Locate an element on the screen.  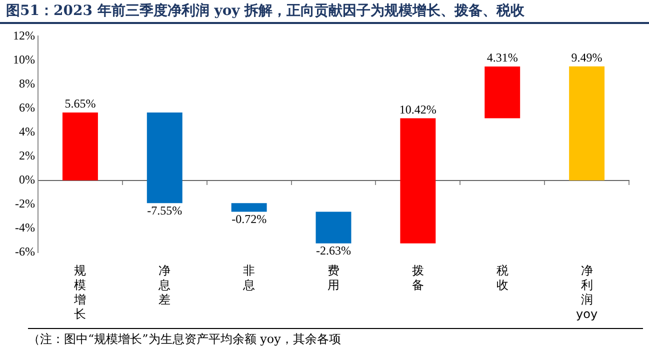
data-label: 5.65% is located at coordinates (80, 103).